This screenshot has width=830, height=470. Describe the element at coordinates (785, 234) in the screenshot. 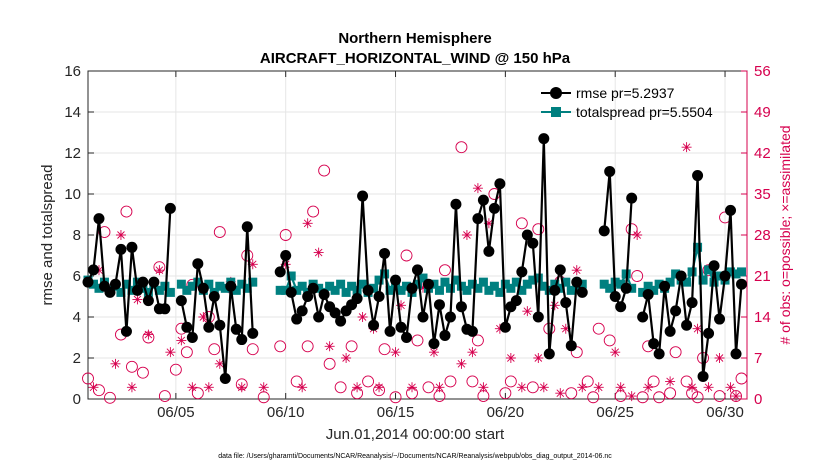

I see `y2-axis-label: # of obs: o=possible; ×=assimilated` at that location.